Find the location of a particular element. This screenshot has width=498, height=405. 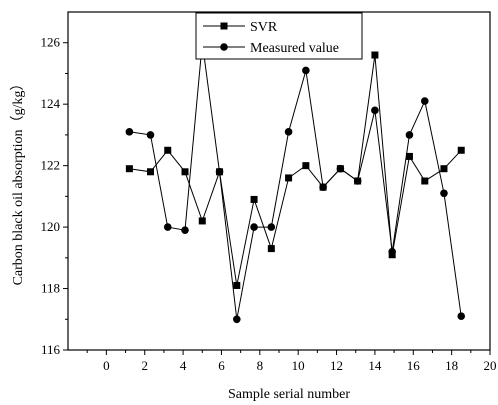

x-tick-label: 2 is located at coordinates (144, 365).